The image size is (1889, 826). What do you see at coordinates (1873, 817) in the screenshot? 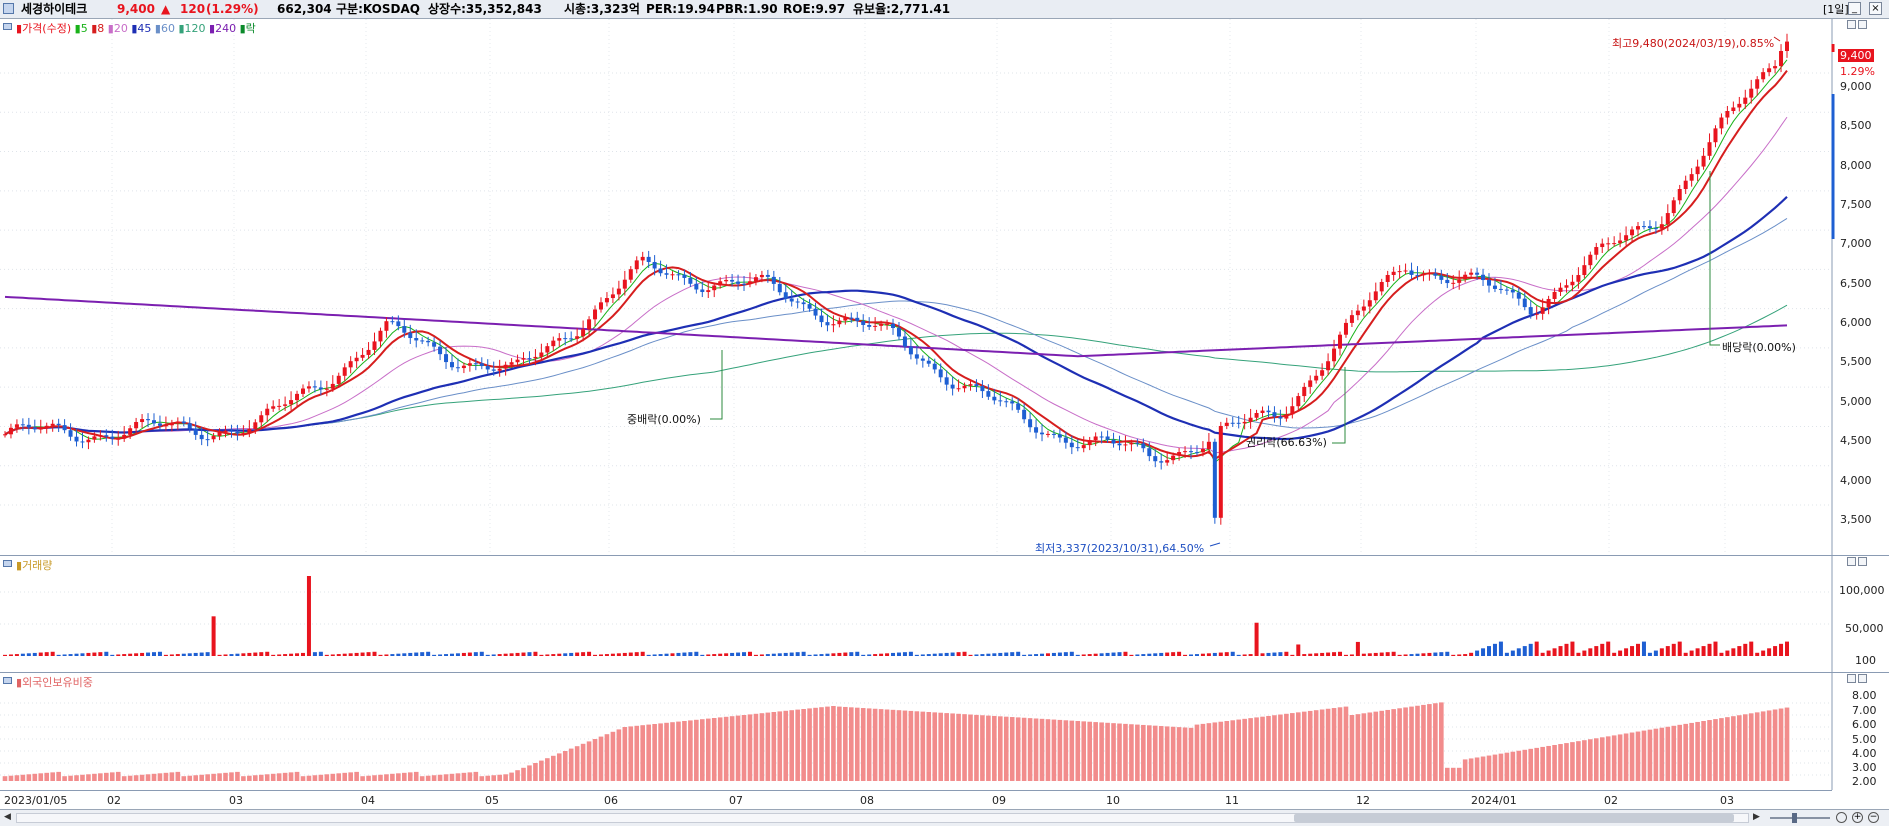
I see `zoom-out-icon: −` at bounding box center [1873, 817].